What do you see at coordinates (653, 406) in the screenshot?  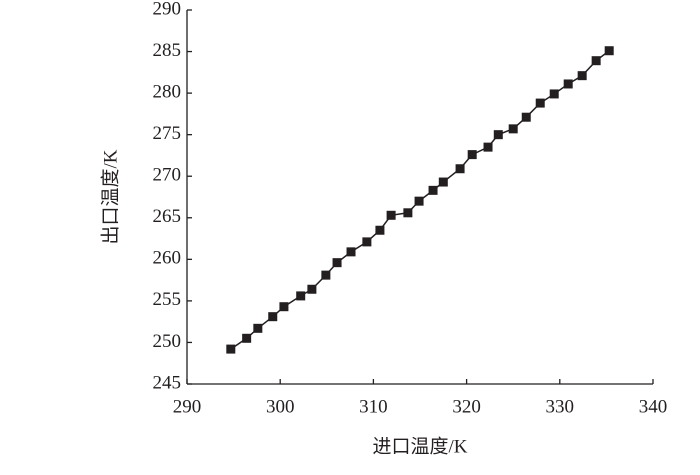 I see `x-tick-label: 340` at bounding box center [653, 406].